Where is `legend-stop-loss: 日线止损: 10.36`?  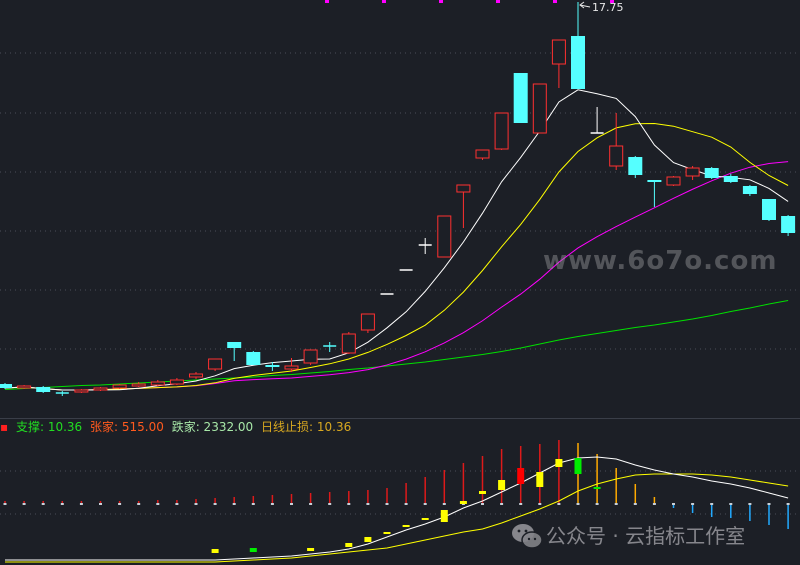 legend-stop-loss: 日线止损: 10.36 is located at coordinates (306, 427).